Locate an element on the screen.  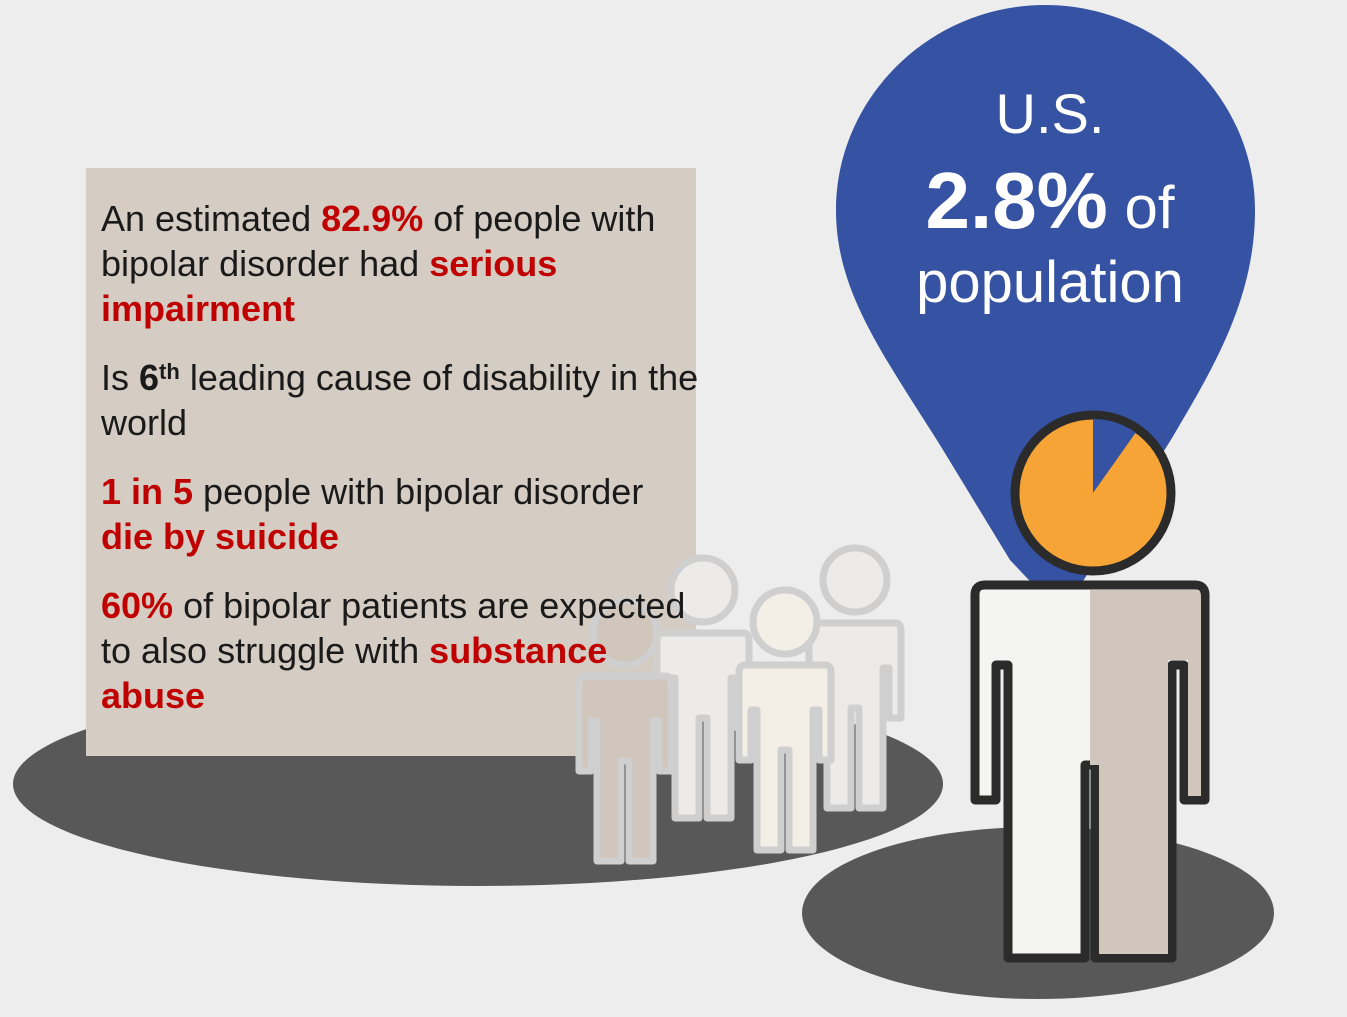
stat1-text: of people with bipolar disorder had is located at coordinates (378, 241).